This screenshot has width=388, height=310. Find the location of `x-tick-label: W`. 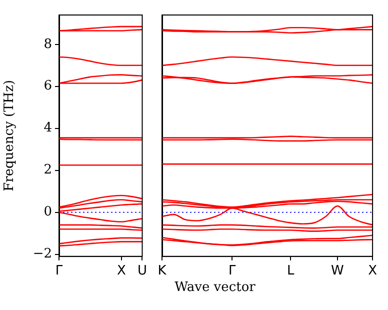

x-tick-label: W is located at coordinates (337, 271).